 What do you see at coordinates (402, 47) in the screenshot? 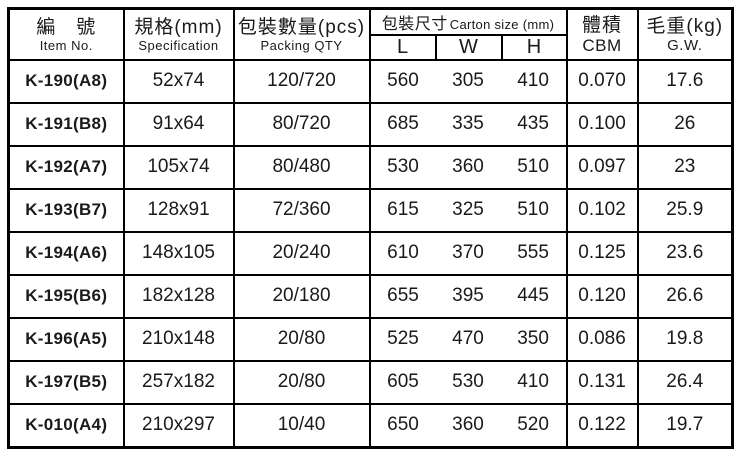
I see `col-header-length: L` at bounding box center [402, 47].